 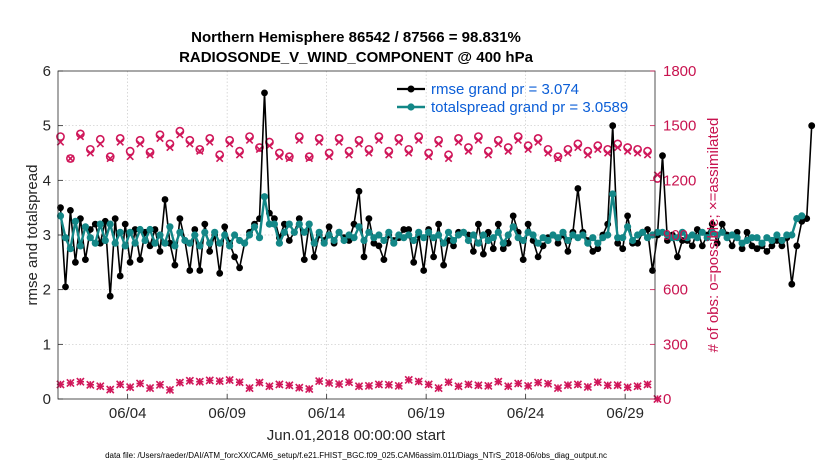 What do you see at coordinates (505, 89) in the screenshot?
I see `legend-rmse-label: rmse grand pr = 3.074` at bounding box center [505, 89].